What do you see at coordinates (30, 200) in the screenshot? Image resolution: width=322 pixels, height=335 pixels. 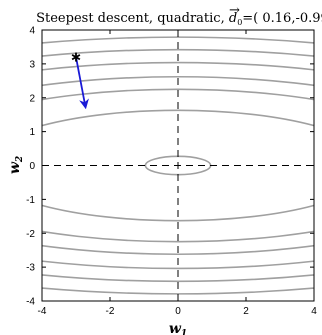 I see `y-tick-label: -1` at bounding box center [30, 200].